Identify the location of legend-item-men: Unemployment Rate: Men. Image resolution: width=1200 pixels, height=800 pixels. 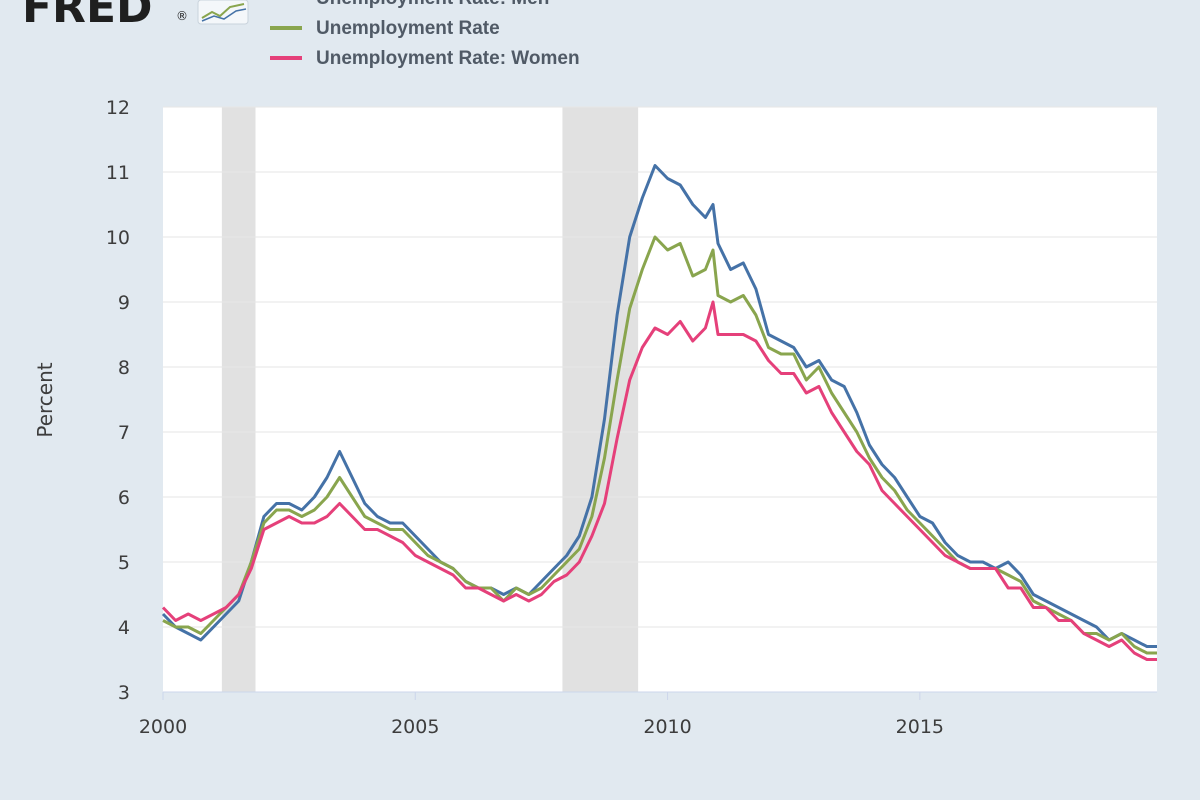
(409, 4).